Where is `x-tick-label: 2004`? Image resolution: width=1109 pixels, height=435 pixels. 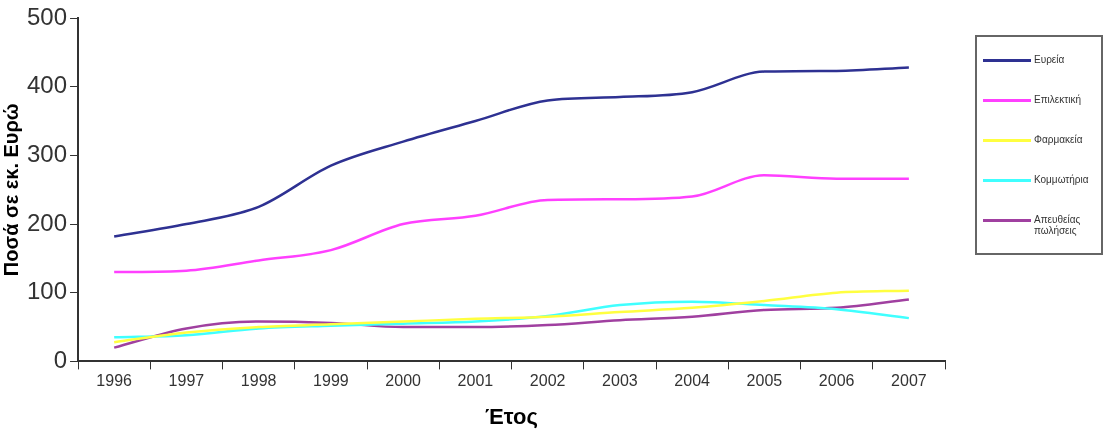 x-tick-label: 2004 is located at coordinates (692, 381).